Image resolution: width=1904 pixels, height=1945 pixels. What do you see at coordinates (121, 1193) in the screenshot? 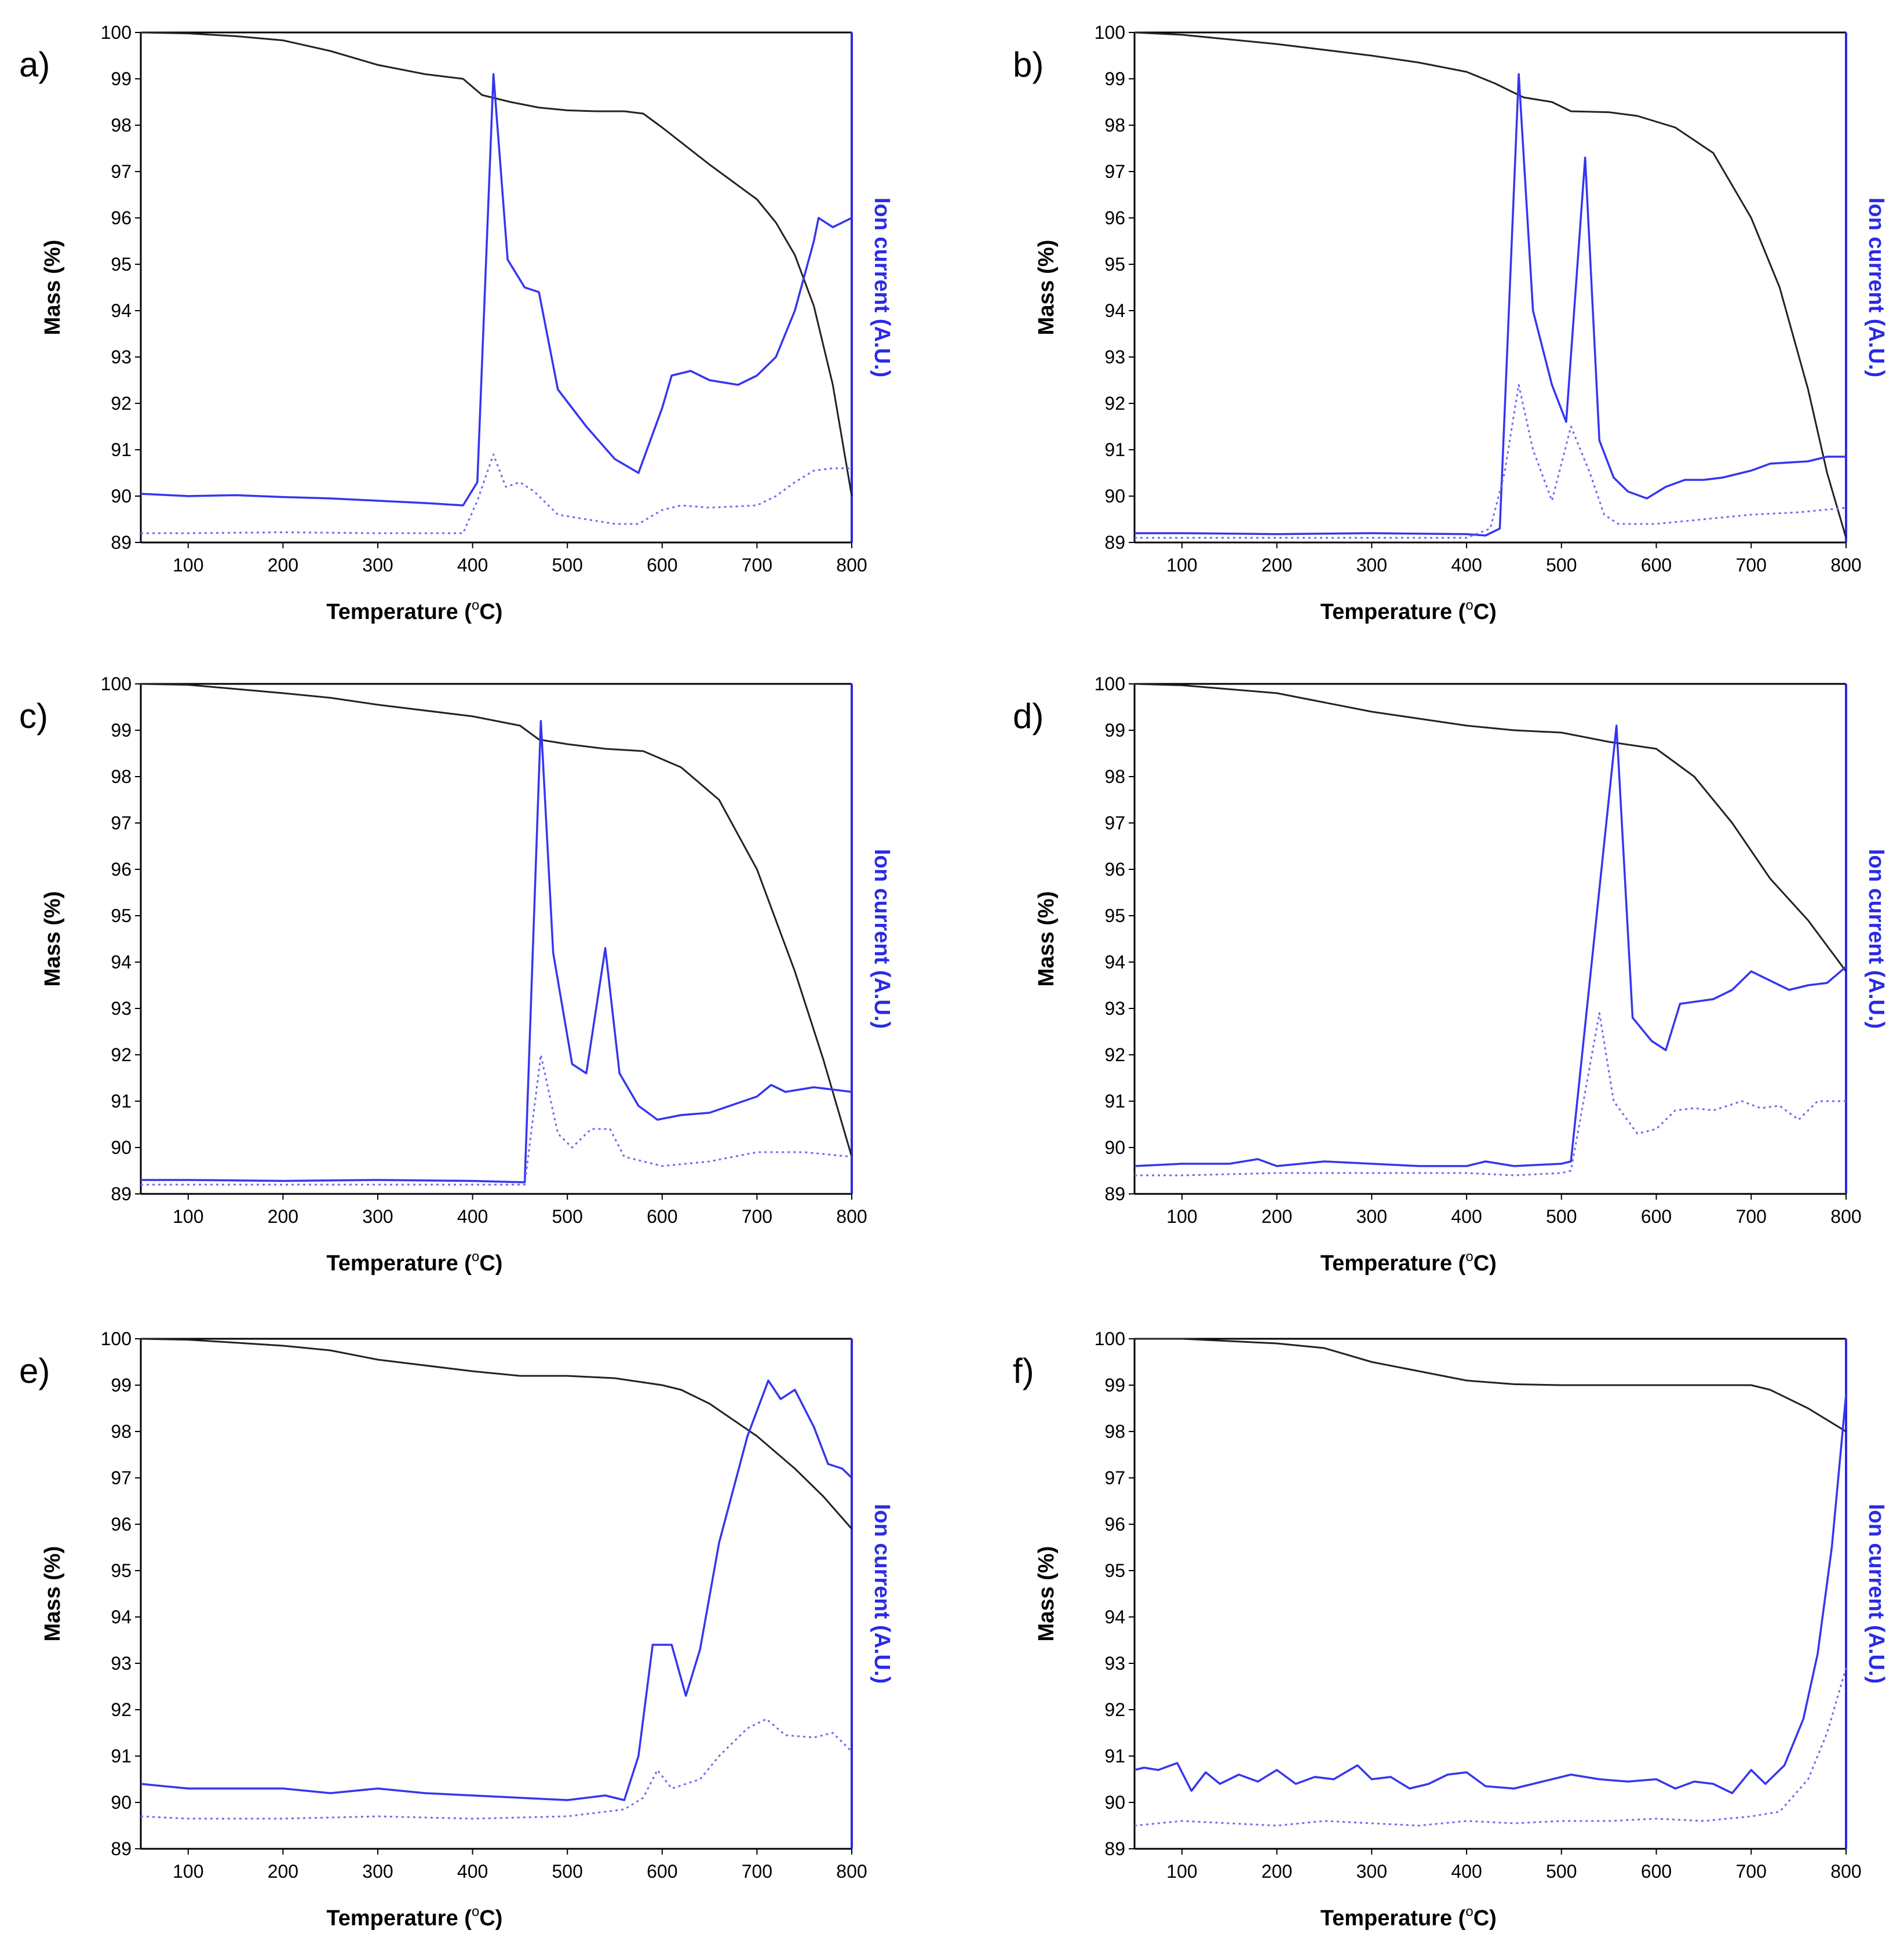
I see `panel-c-ytick-label: 89` at bounding box center [121, 1193].